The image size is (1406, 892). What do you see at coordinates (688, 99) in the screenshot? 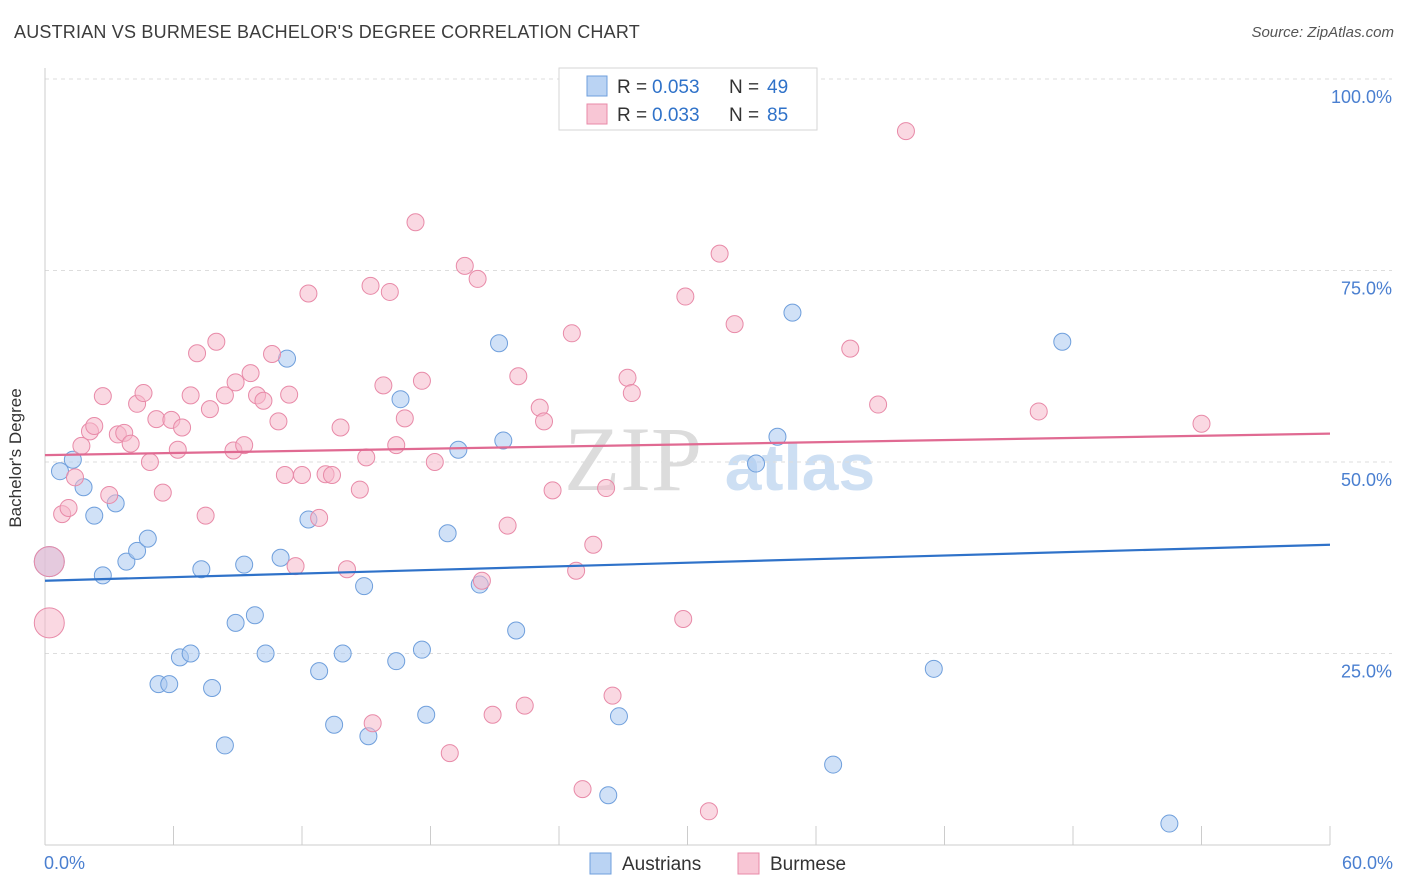
I see `legend-box: R = 0.053 N = 49 R = 0.033 N = 85` at bounding box center [688, 99].